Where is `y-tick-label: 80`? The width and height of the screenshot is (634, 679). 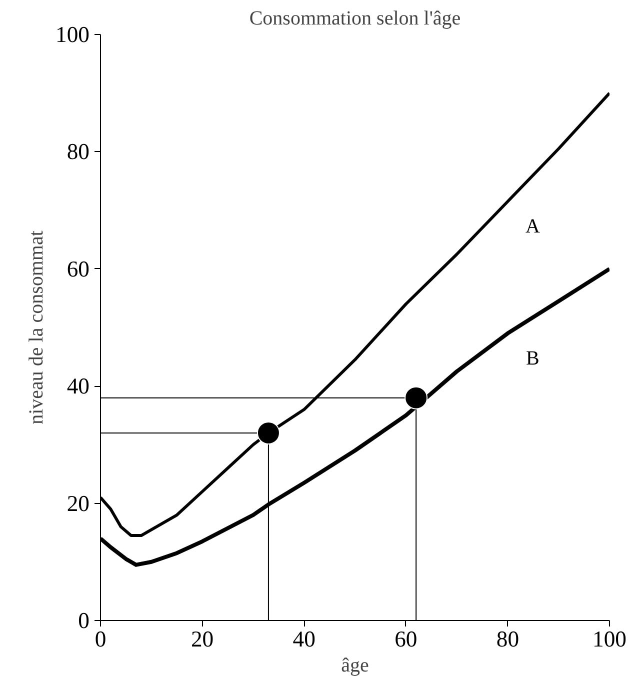 y-tick-label: 80 is located at coordinates (78, 151).